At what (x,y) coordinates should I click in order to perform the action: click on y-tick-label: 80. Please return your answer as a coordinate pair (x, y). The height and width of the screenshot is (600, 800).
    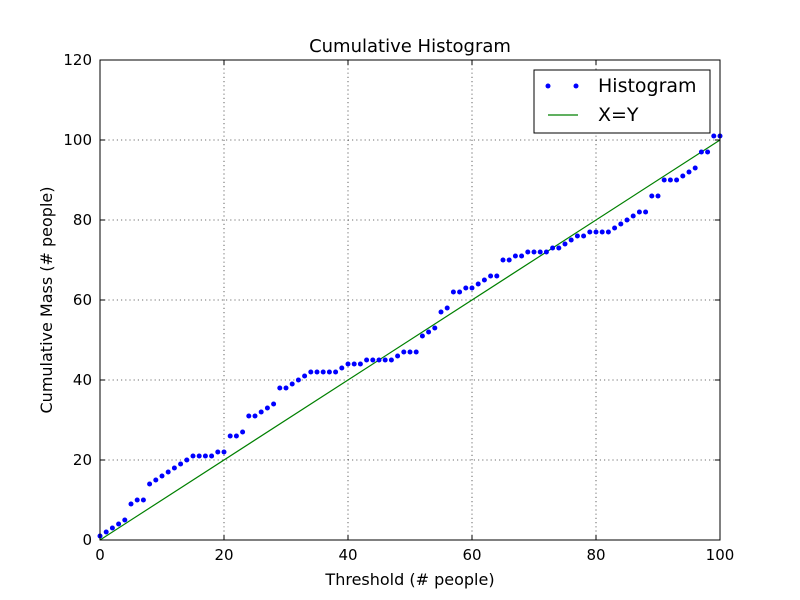
    Looking at the image, I should click on (82, 220).